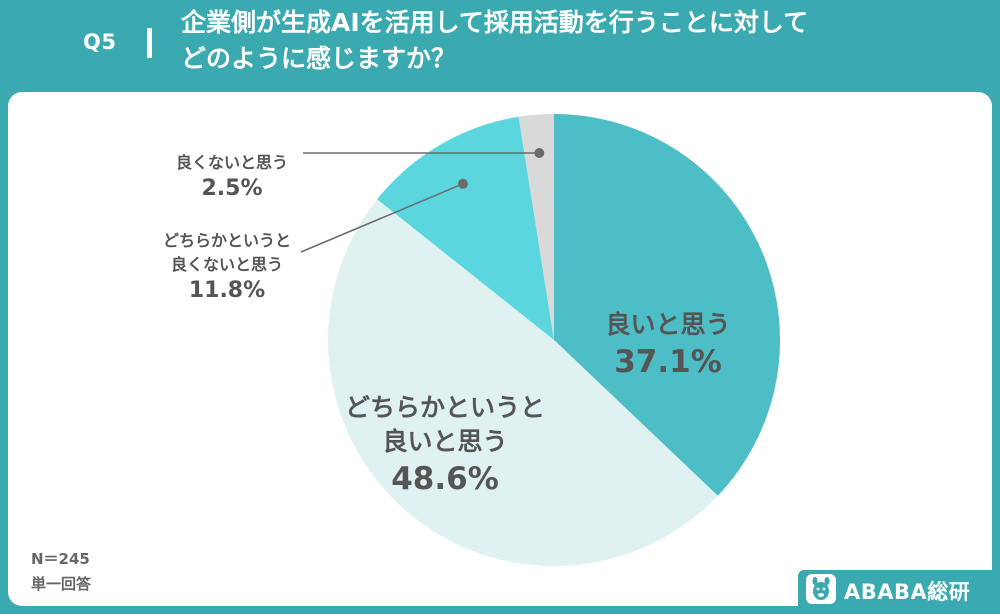  What do you see at coordinates (100, 42) in the screenshot?
I see `question-number: Q5` at bounding box center [100, 42].